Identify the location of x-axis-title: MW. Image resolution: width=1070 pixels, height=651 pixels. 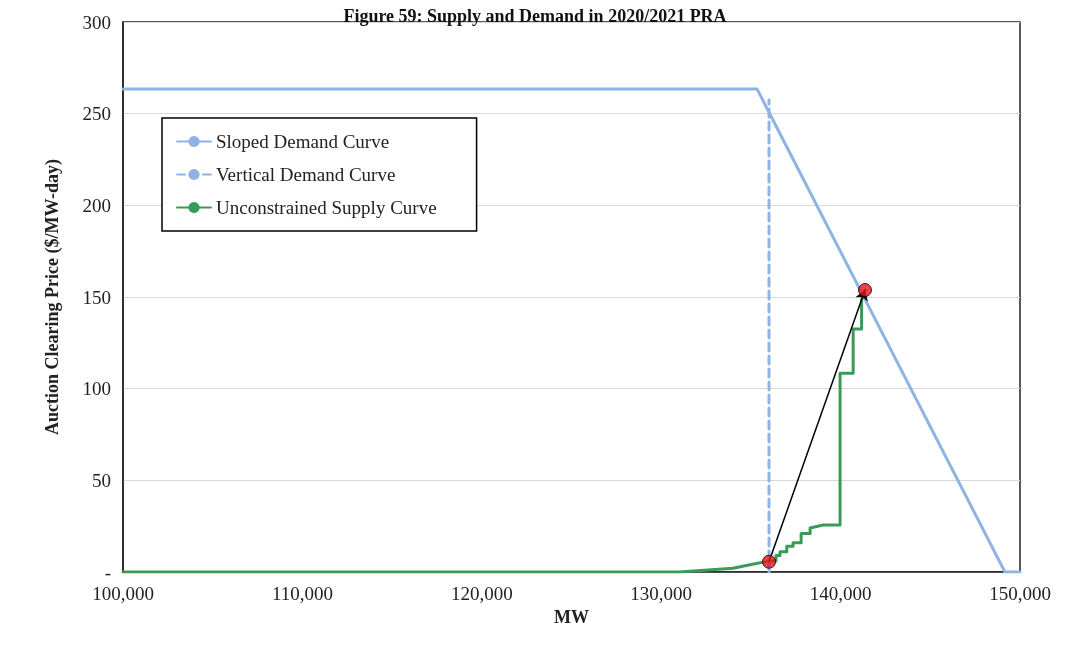
(571, 616).